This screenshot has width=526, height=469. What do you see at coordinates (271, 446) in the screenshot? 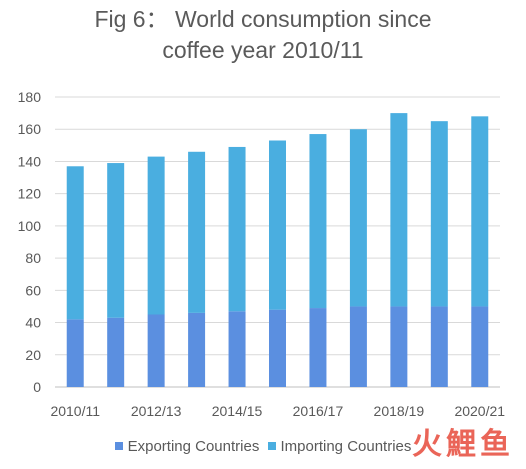
I see `legend-swatch-importing` at bounding box center [271, 446].